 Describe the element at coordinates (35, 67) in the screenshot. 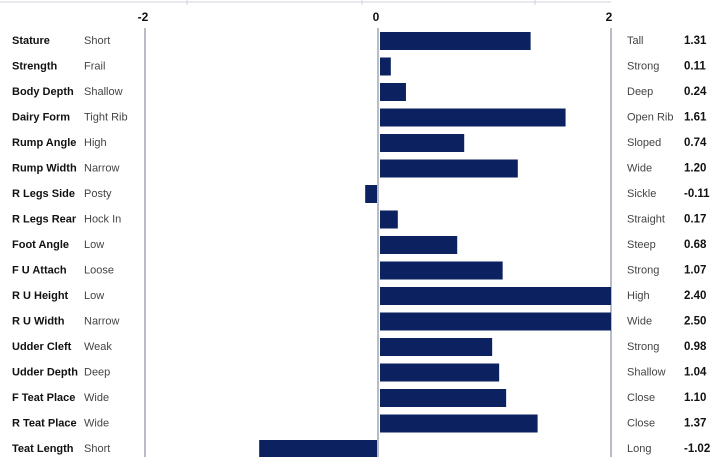

I see `trait-label: Strength` at that location.